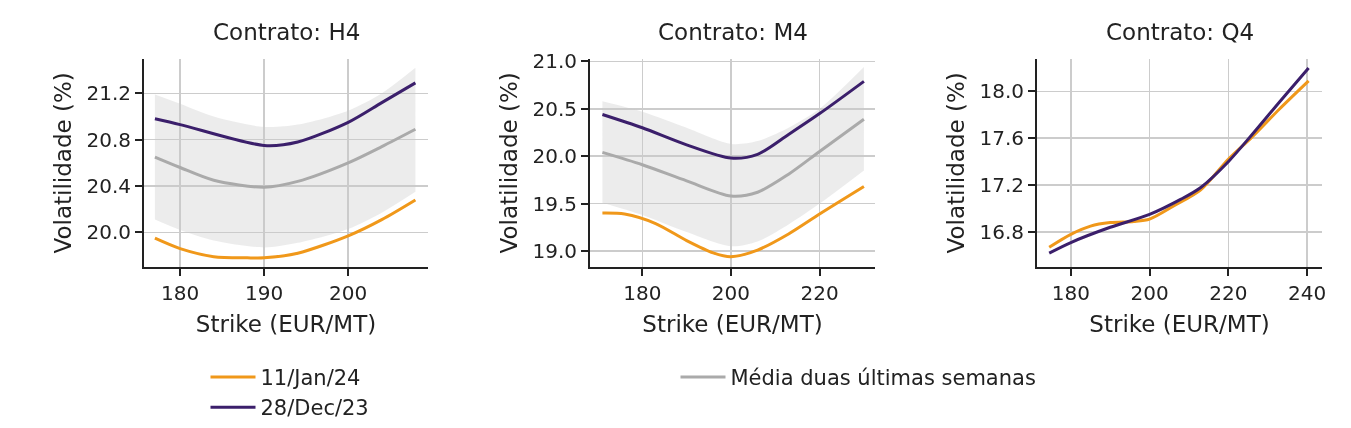 This screenshot has width=1351, height=428. Describe the element at coordinates (1180, 32) in the screenshot. I see `chart-title: Contrato: Q4` at that location.